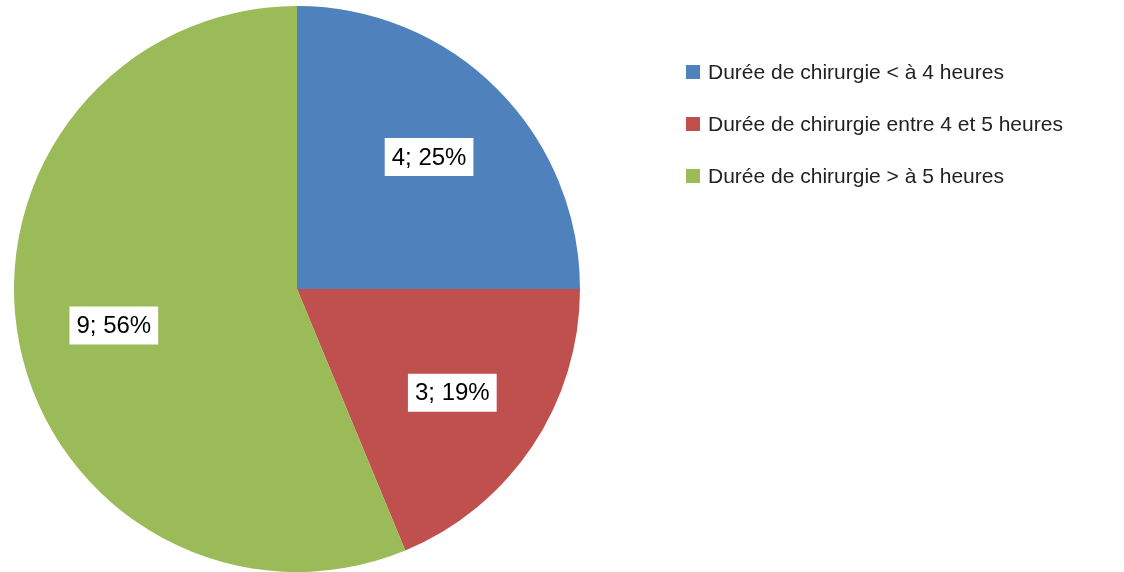 Image resolution: width=1124 pixels, height=572 pixels. I want to click on legend-label: Durée de chirurgie entre 4 et 5 heures, so click(885, 124).